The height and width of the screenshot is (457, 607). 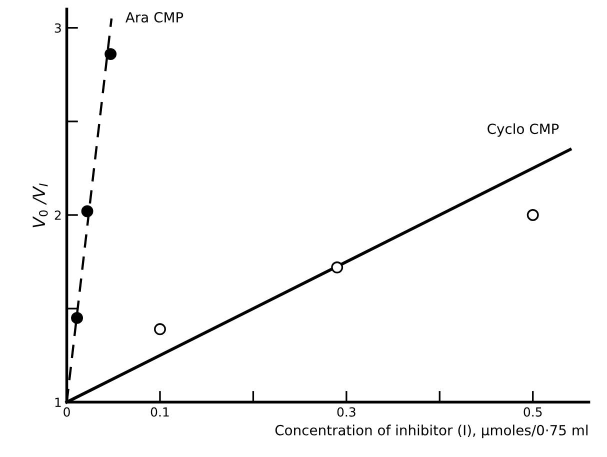 I want to click on x-tick-label: 0.1, so click(x=159, y=412).